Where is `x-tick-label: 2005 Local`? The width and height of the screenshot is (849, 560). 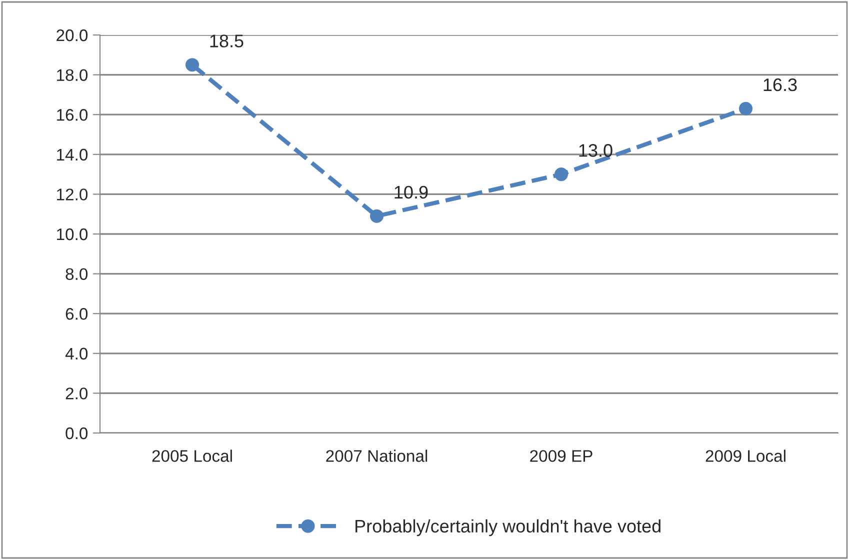
x-tick-label: 2005 Local is located at coordinates (192, 456).